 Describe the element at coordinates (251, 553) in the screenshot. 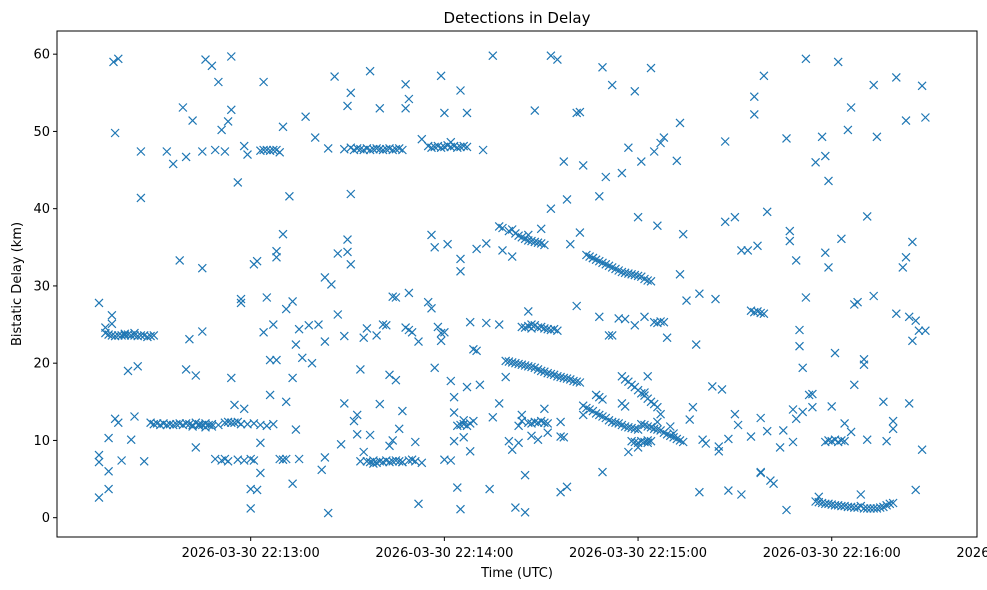

I see `x-tick-label: 2026-03-30 22:13:00` at that location.